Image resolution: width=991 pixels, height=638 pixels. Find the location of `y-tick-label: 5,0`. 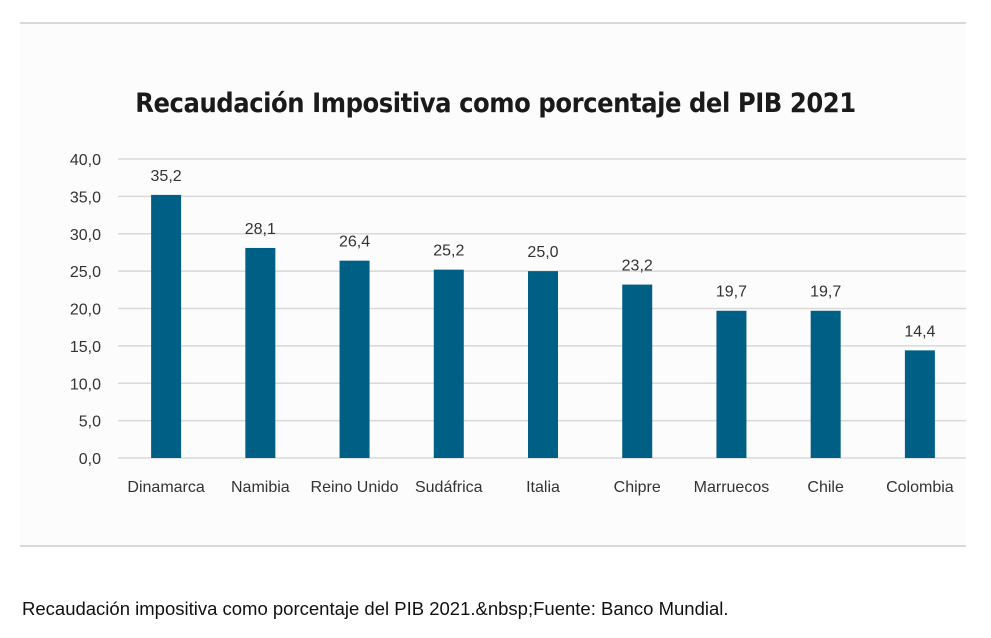

y-tick-label: 5,0 is located at coordinates (90, 422).